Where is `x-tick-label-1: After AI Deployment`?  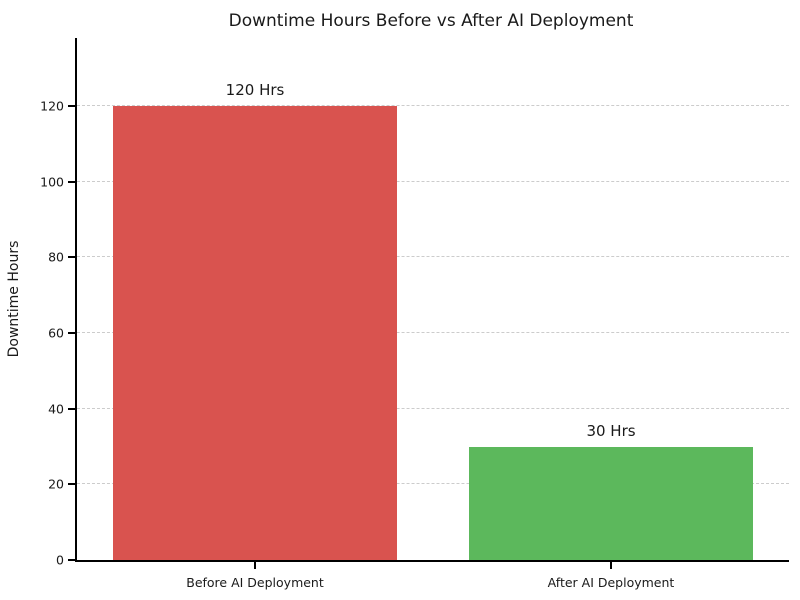 x-tick-label-1: After AI Deployment is located at coordinates (611, 582).